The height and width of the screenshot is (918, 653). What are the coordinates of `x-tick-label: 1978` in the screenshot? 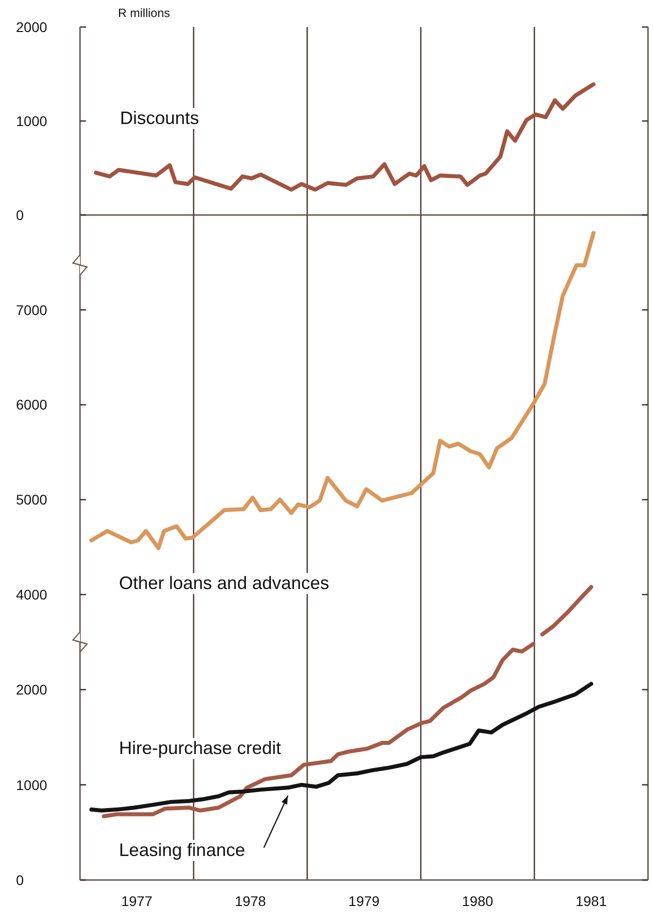 It's located at (250, 900).